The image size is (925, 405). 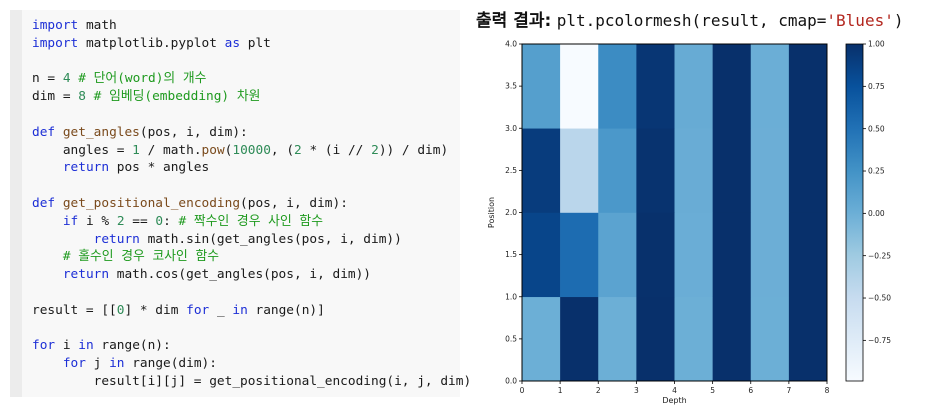 I want to click on output-code-string: 'Blues', so click(x=860, y=20).